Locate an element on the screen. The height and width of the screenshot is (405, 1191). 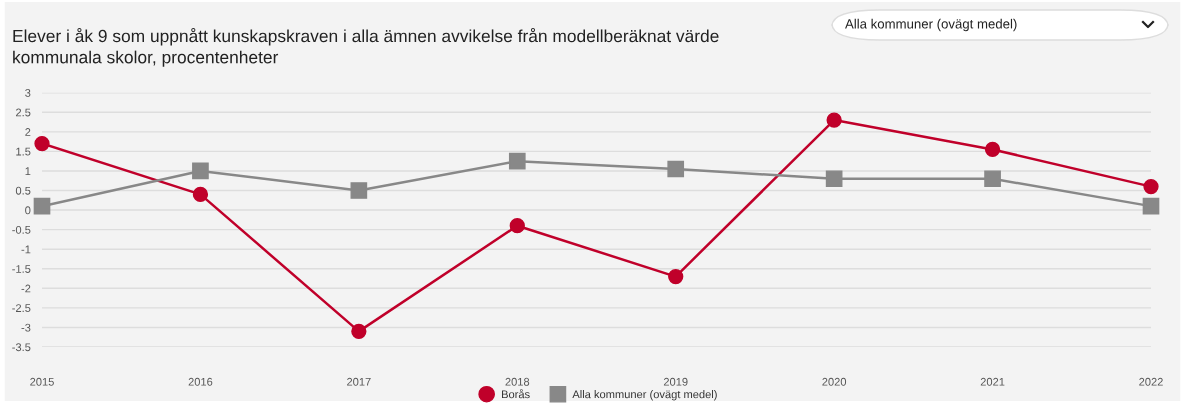
x-tick-label: 2018 is located at coordinates (517, 381).